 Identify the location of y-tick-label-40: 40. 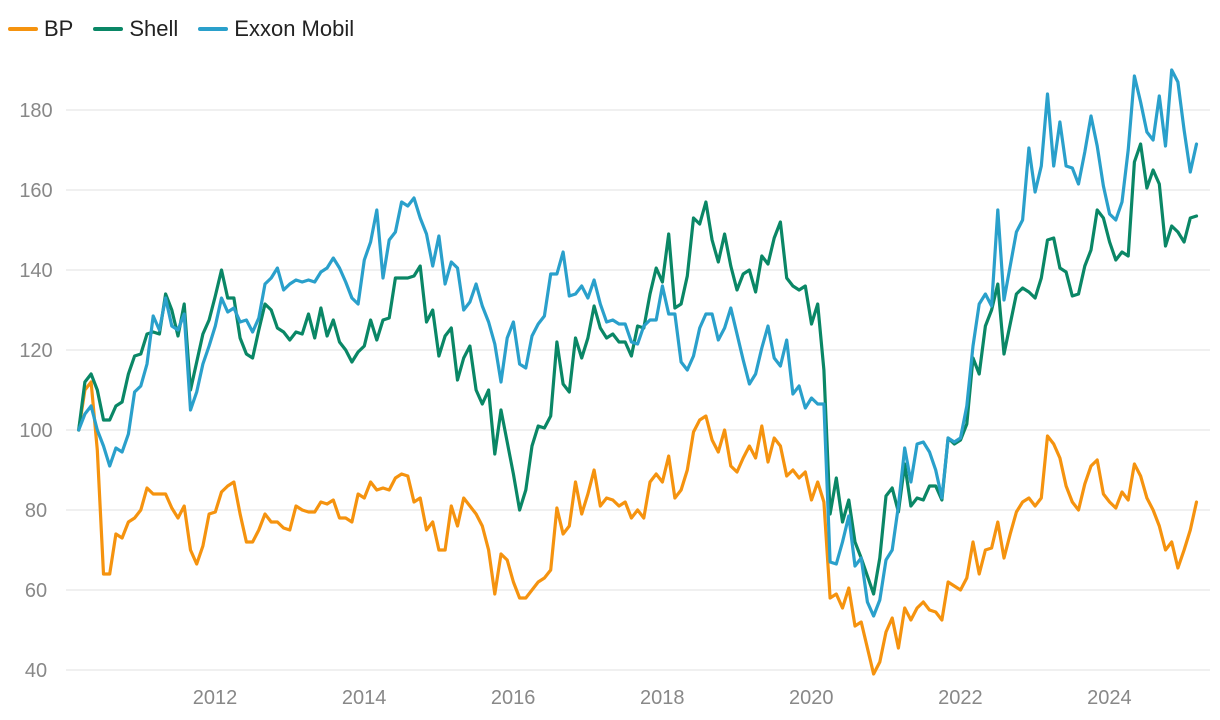
(36, 671).